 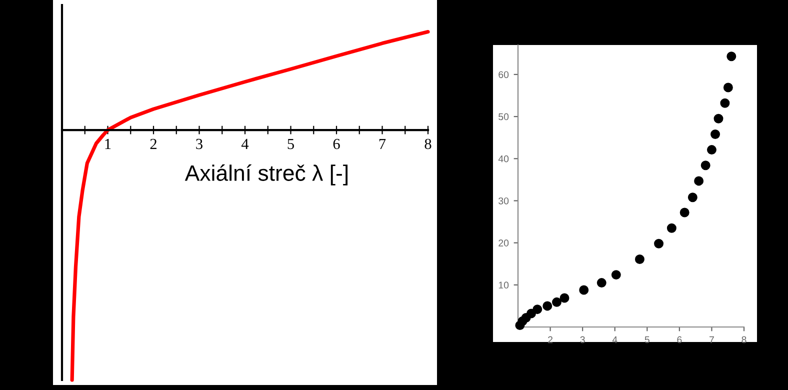 I want to click on y-tick-label: 60, so click(x=503, y=74).